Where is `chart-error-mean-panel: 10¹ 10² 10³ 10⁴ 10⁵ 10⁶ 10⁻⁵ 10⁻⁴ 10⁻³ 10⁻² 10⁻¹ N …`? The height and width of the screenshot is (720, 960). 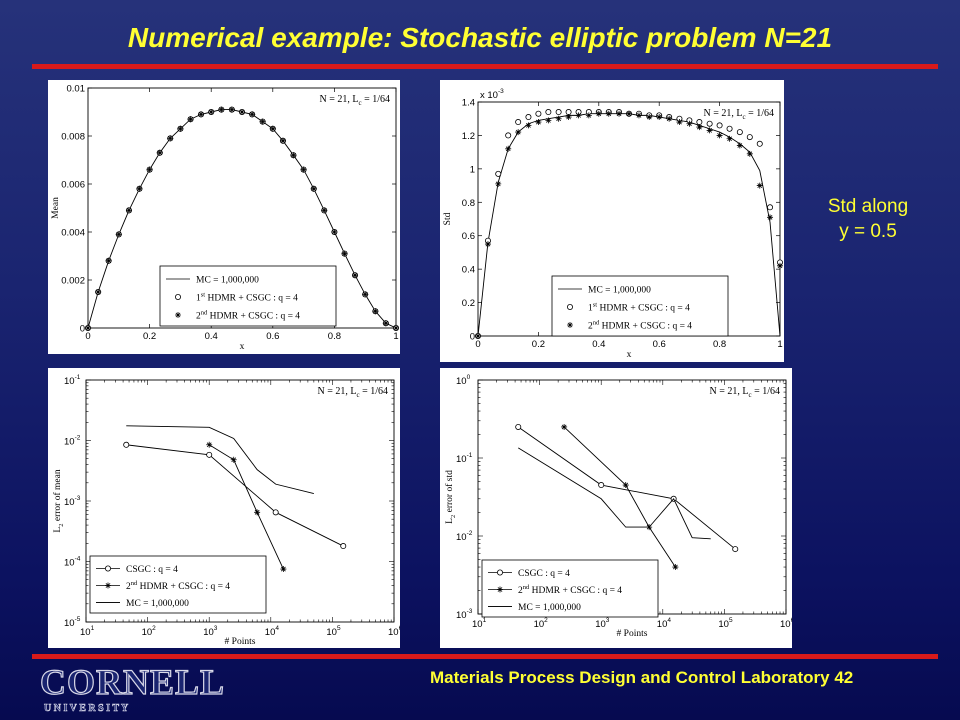
chart-error-mean-panel: 10¹ 10² 10³ 10⁴ 10⁵ 10⁶ 10⁻⁵ 10⁻⁴ 10⁻³ 10⁻² 10⁻¹ N … is located at coordinates (224, 508).